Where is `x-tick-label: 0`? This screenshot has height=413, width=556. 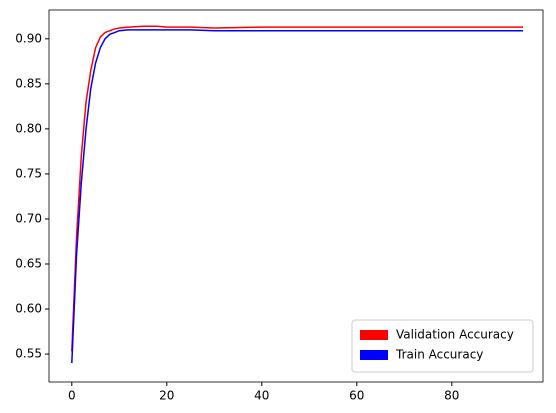
x-tick-label: 0 is located at coordinates (72, 396).